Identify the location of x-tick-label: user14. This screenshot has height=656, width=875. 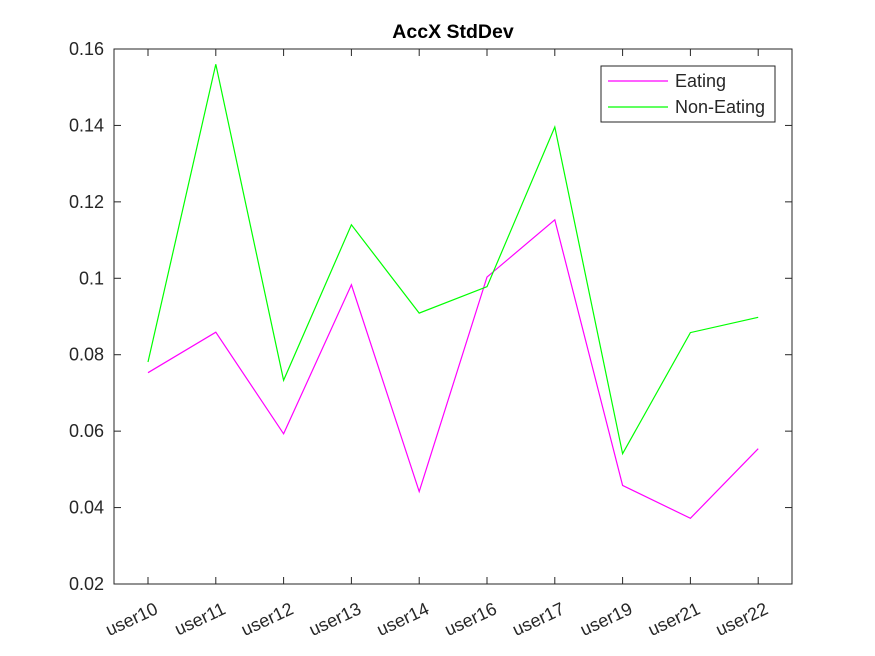
(403, 619).